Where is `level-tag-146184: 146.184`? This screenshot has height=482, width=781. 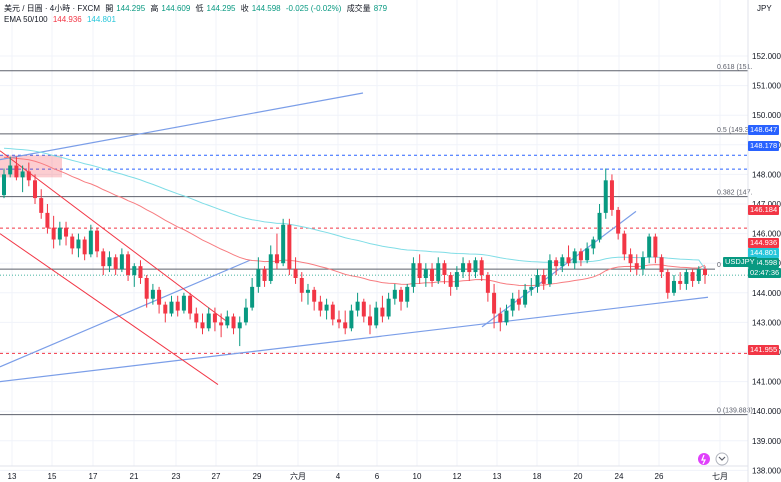
level-tag-146184: 146.184 is located at coordinates (764, 210).